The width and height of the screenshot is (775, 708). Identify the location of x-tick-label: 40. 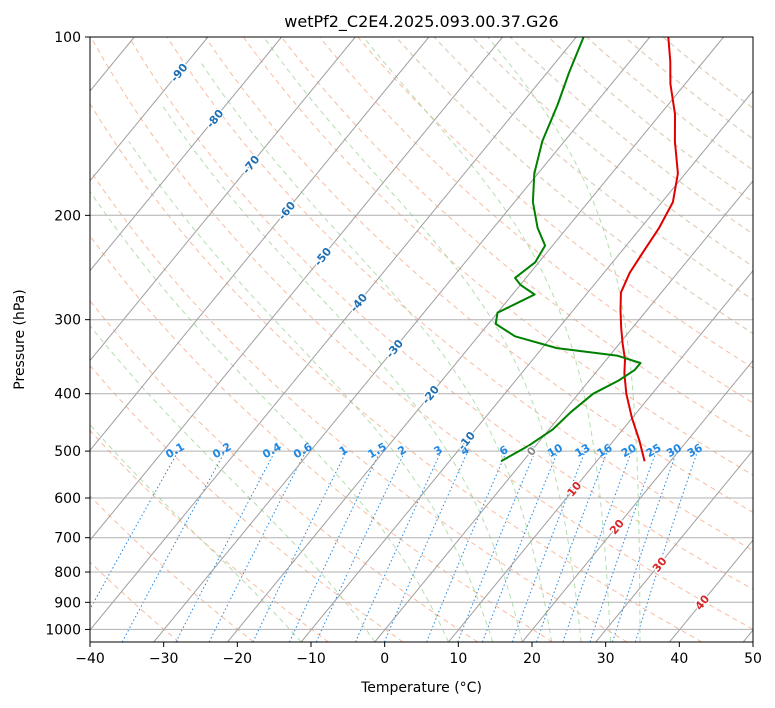
(679, 659).